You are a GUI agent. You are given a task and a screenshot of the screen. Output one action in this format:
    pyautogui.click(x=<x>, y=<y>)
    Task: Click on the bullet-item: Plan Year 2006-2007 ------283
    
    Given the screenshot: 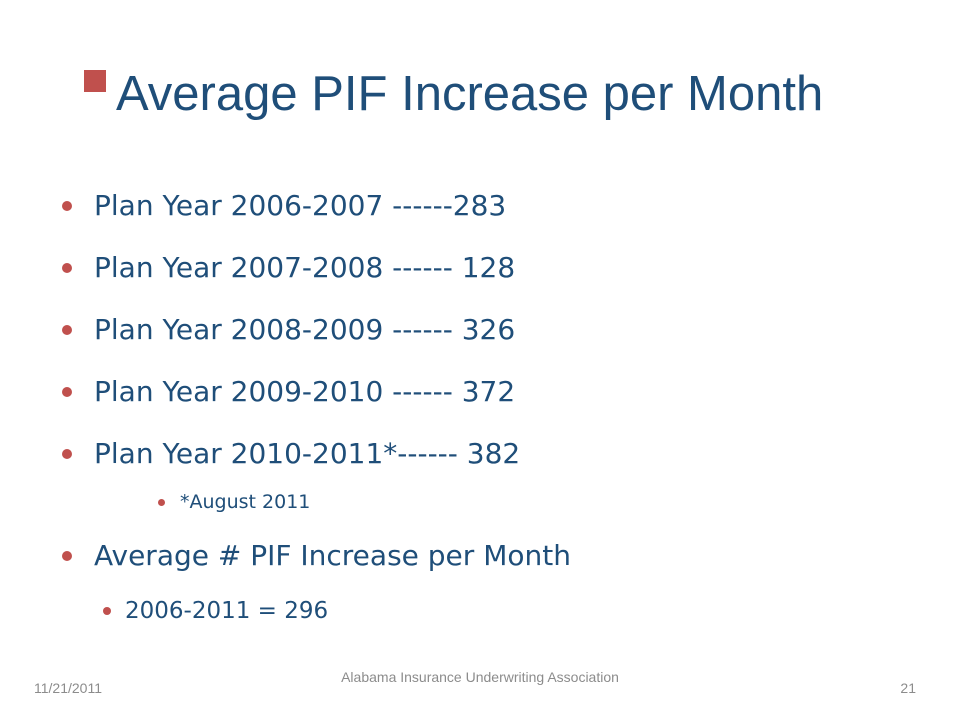 What is the action you would take?
    pyautogui.click(x=284, y=206)
    